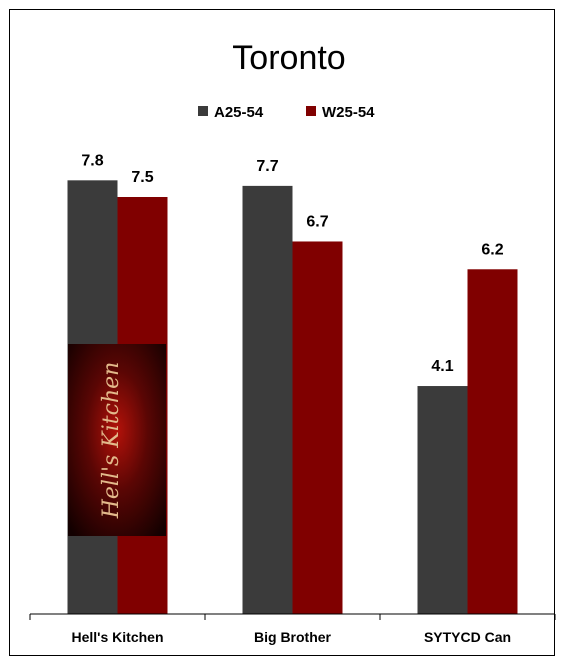 This screenshot has height=661, width=567. Describe the element at coordinates (492, 249) in the screenshot. I see `data-label-w25-54-sytycd-can: 6.2` at that location.